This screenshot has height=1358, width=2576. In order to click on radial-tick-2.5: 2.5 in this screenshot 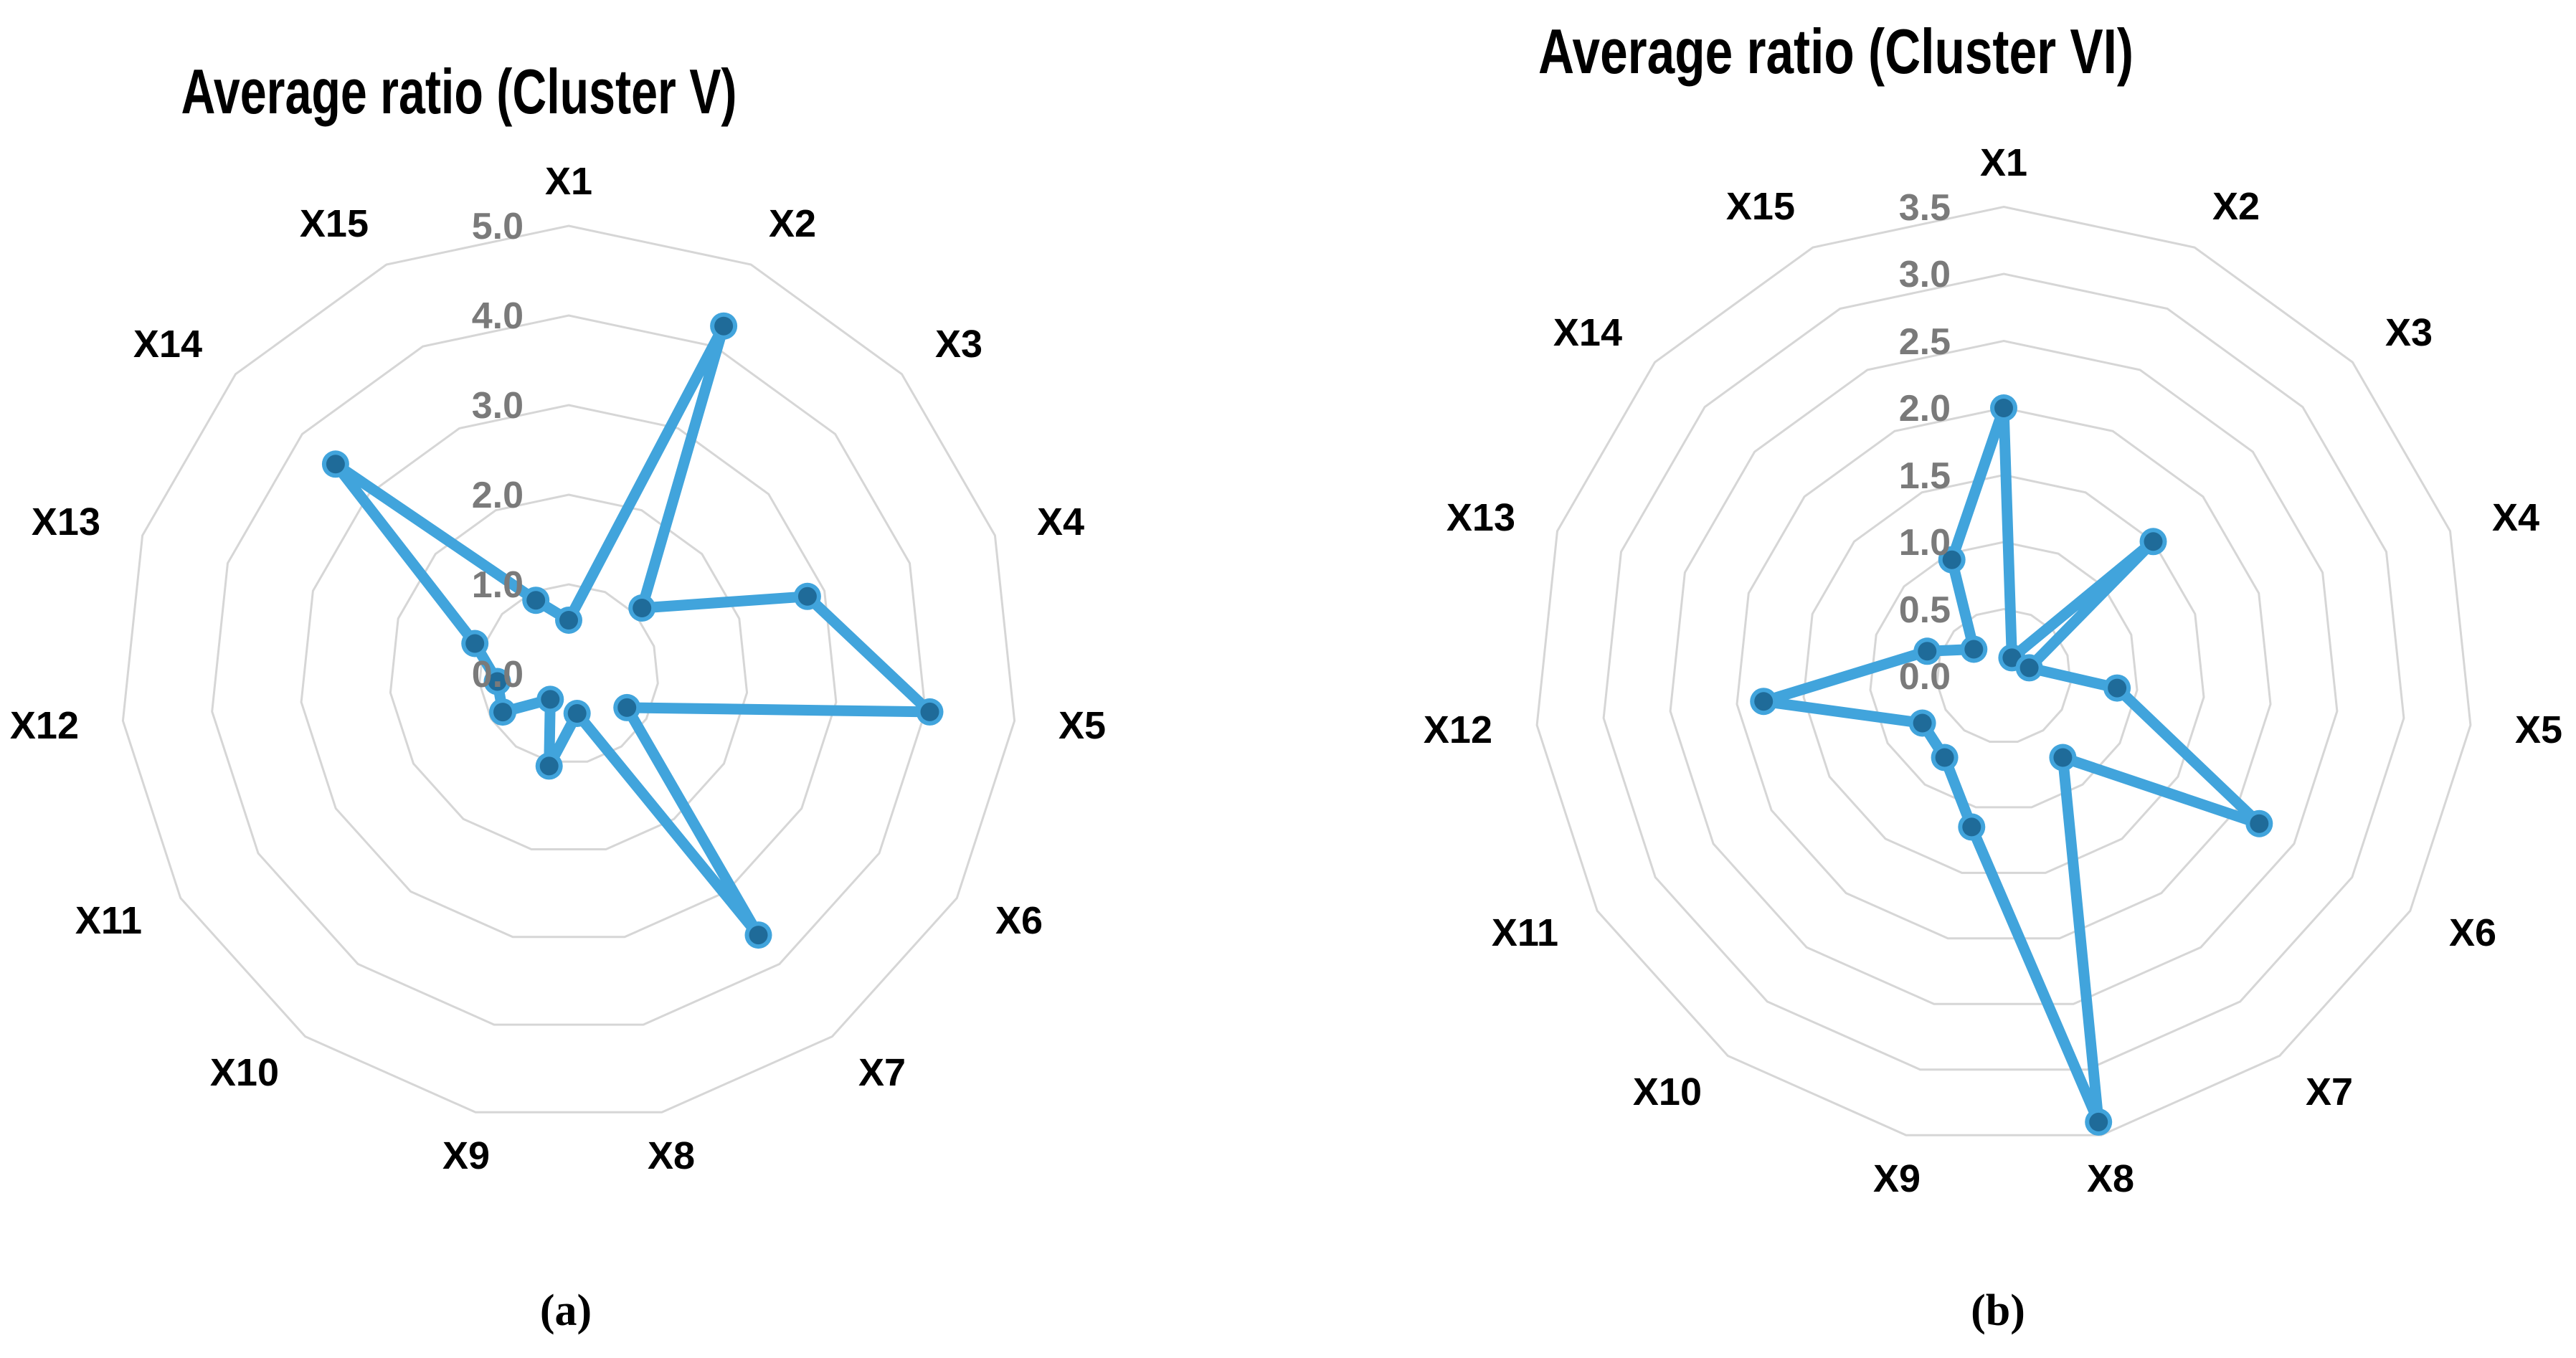, I will do `click(1925, 342)`.